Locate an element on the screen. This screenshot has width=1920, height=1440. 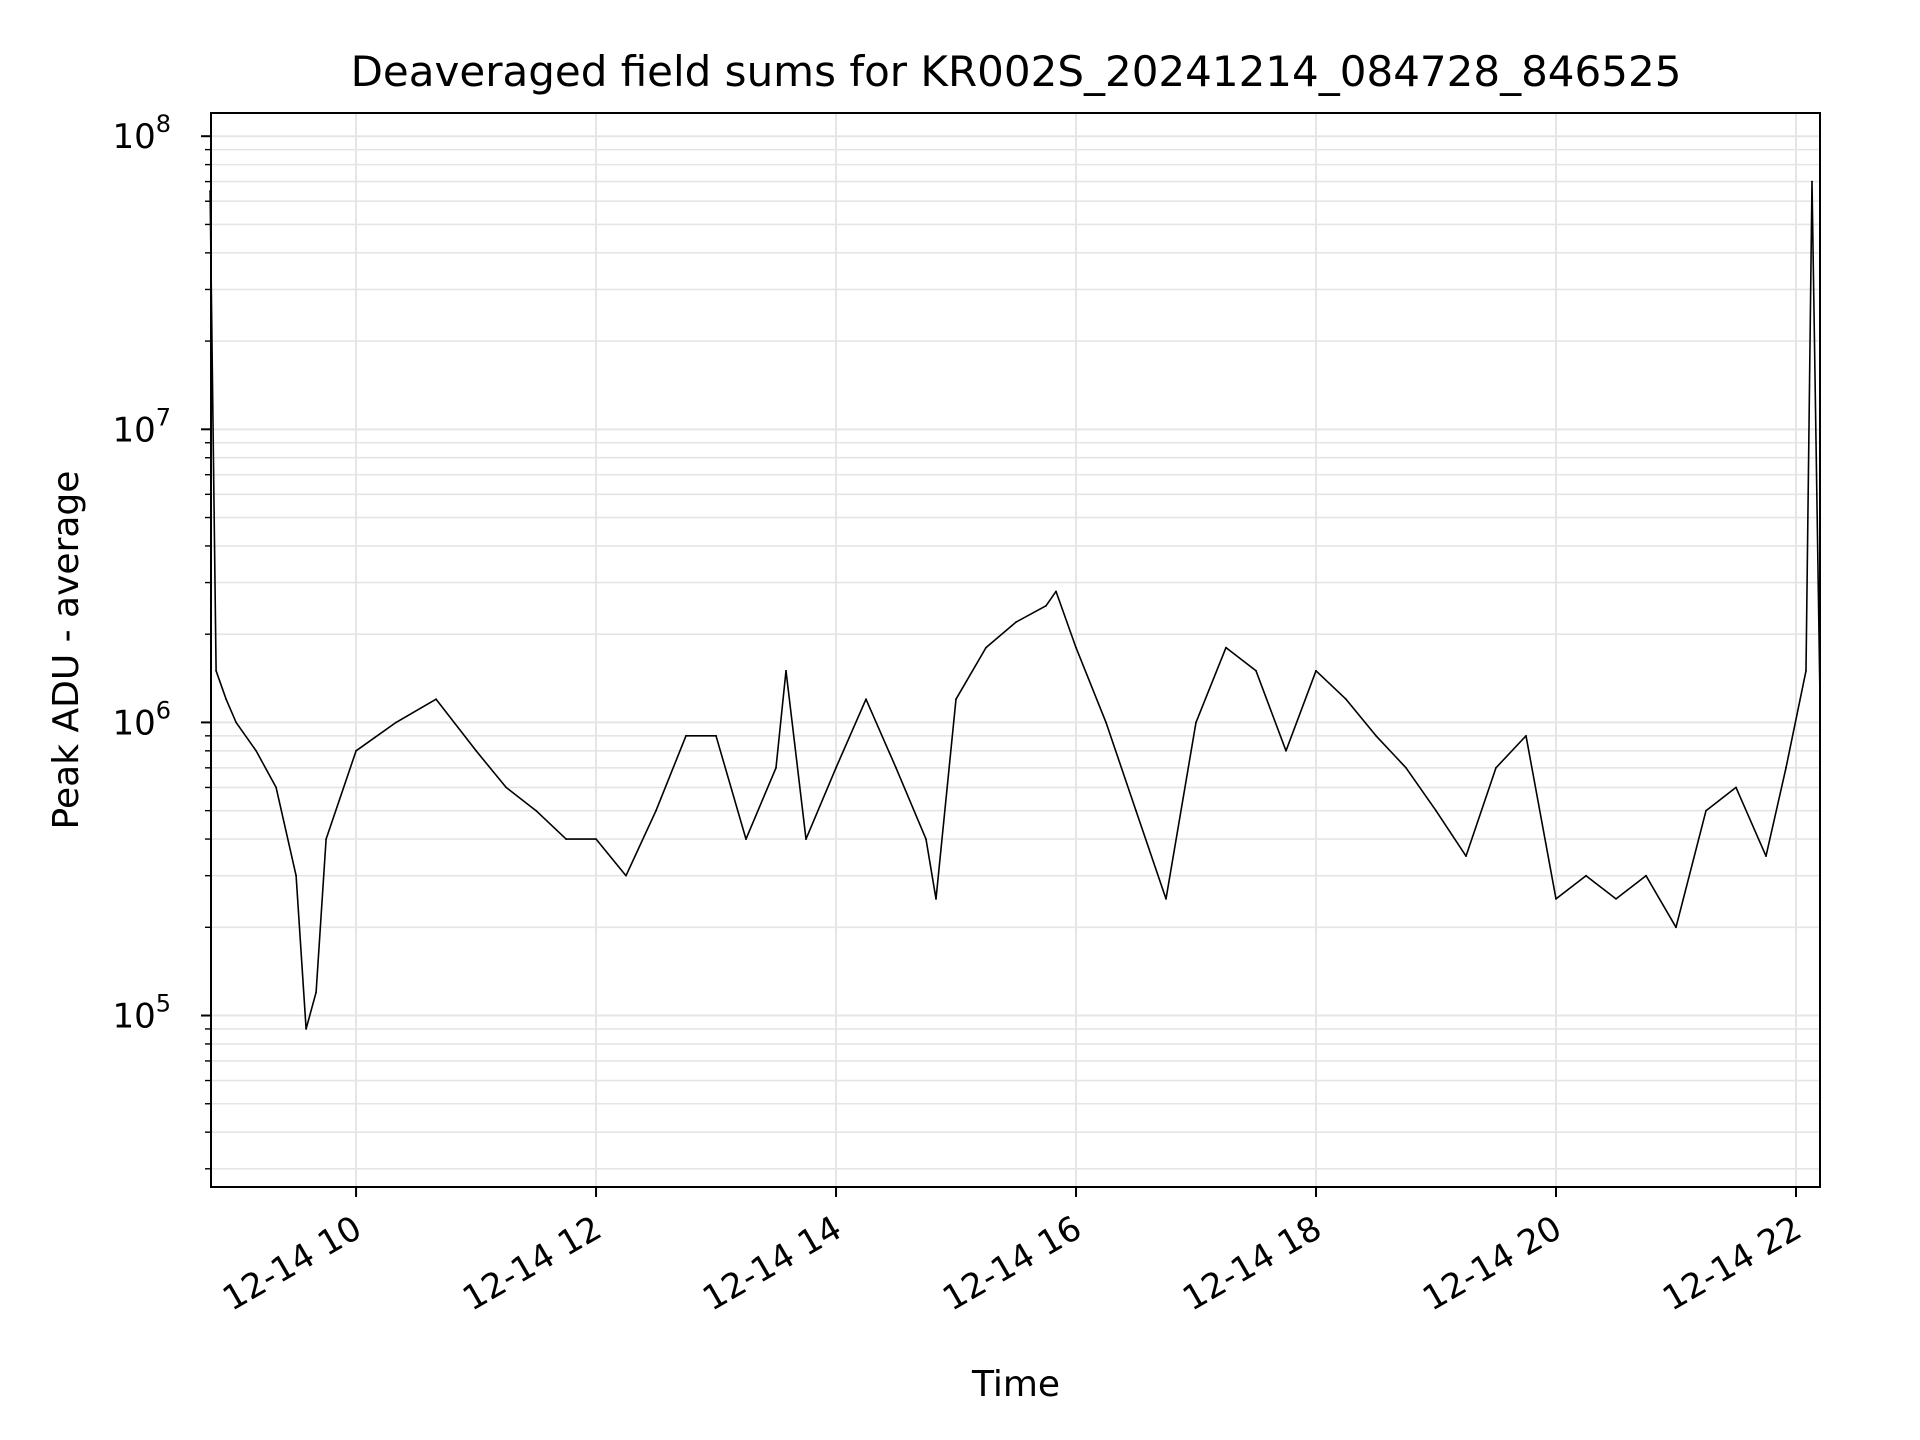
y-tick-label: 10⁸ is located at coordinates (141, 133).